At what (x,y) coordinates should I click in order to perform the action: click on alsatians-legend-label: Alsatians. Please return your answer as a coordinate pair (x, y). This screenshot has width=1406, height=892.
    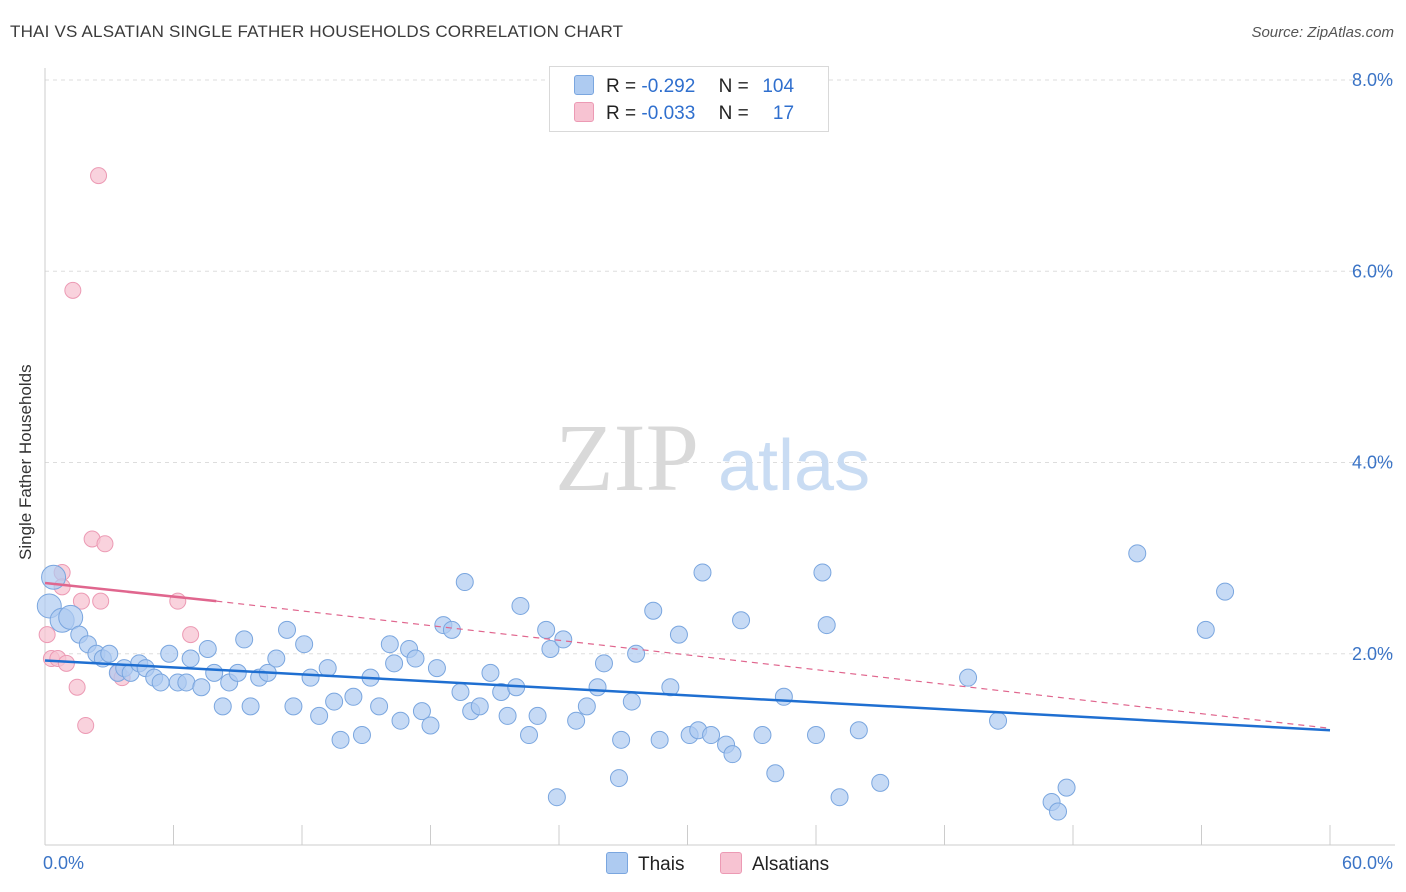
    Looking at the image, I should click on (791, 864).